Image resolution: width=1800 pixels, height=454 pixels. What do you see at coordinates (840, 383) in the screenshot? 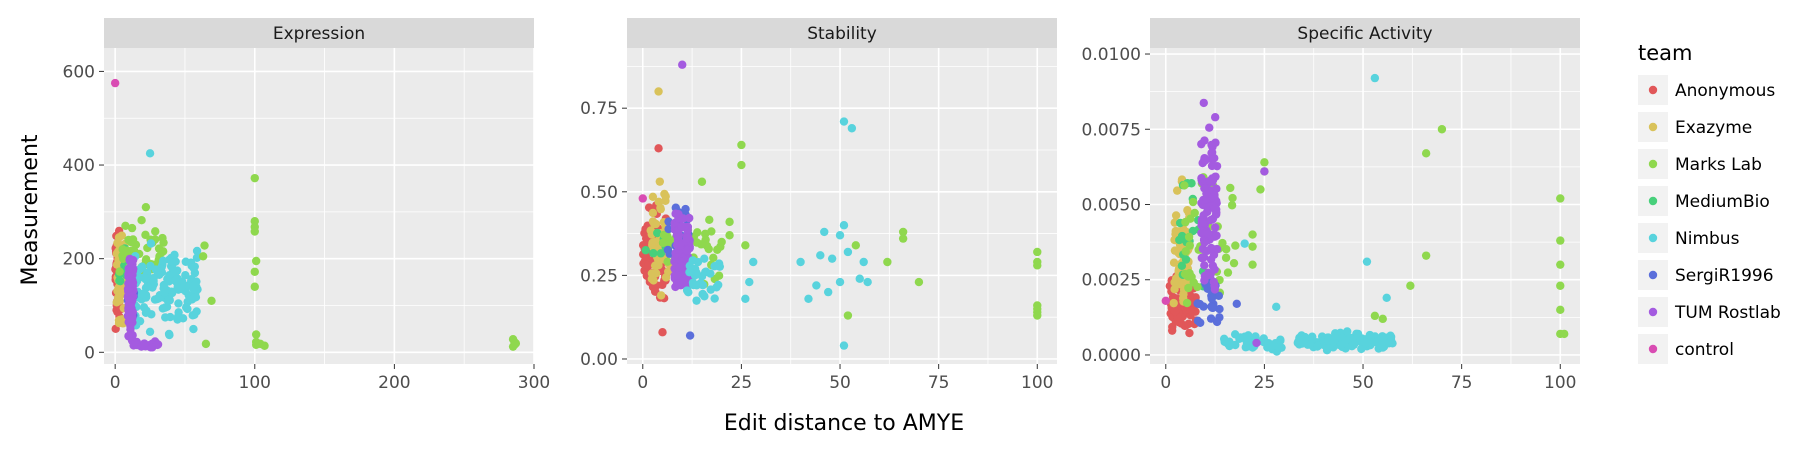
I see `x-tick-label: 50` at bounding box center [840, 383].